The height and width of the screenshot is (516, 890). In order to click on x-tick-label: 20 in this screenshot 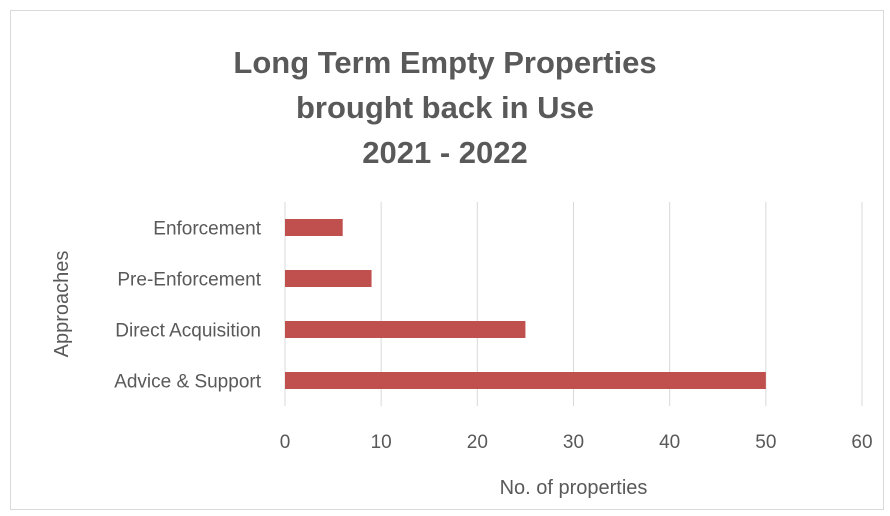, I will do `click(477, 442)`.